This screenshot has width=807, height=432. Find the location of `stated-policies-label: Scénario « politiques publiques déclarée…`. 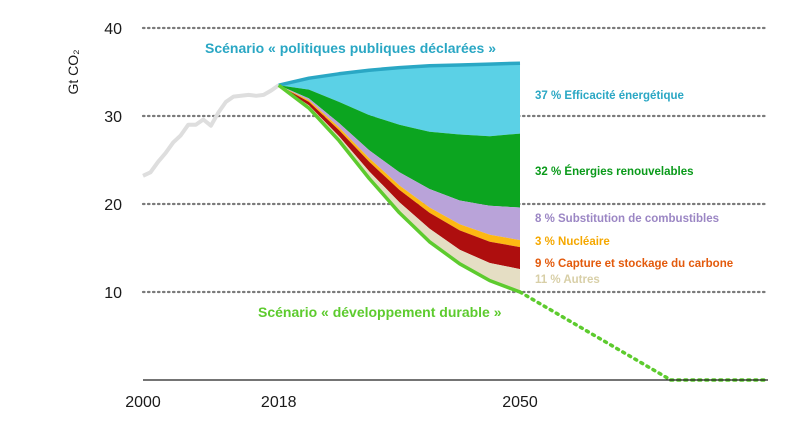

stated-policies-label: Scénario « politiques publiques déclarée… is located at coordinates (350, 48).